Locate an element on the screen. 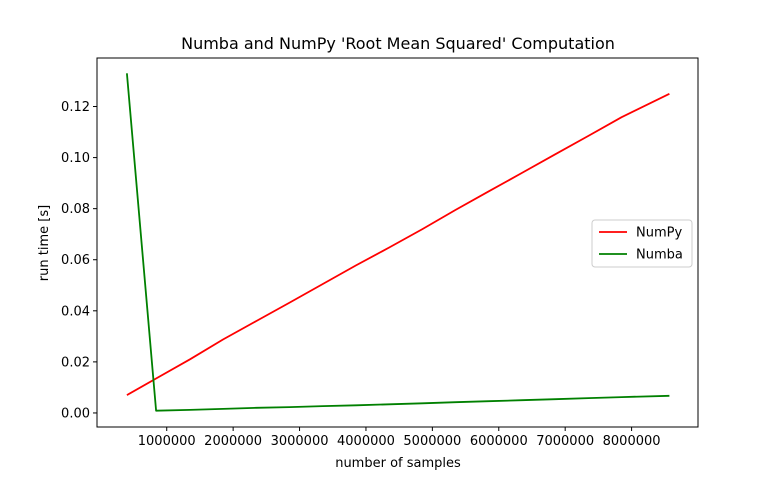 The image size is (777, 484). y-tick-label: 0.08 is located at coordinates (75, 209).